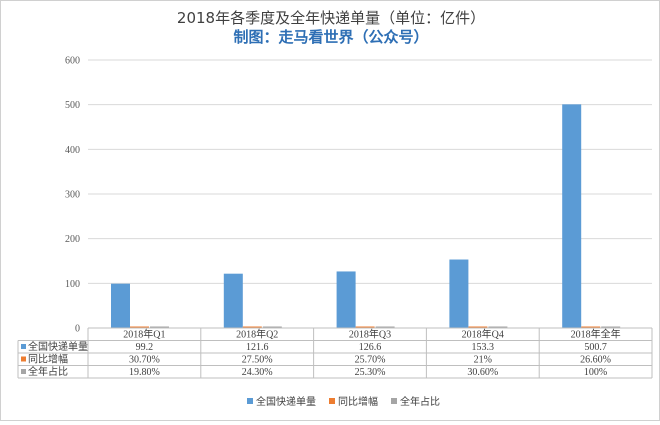  What do you see at coordinates (420, 401) in the screenshot?
I see `legend-label: 全年占比` at bounding box center [420, 401].